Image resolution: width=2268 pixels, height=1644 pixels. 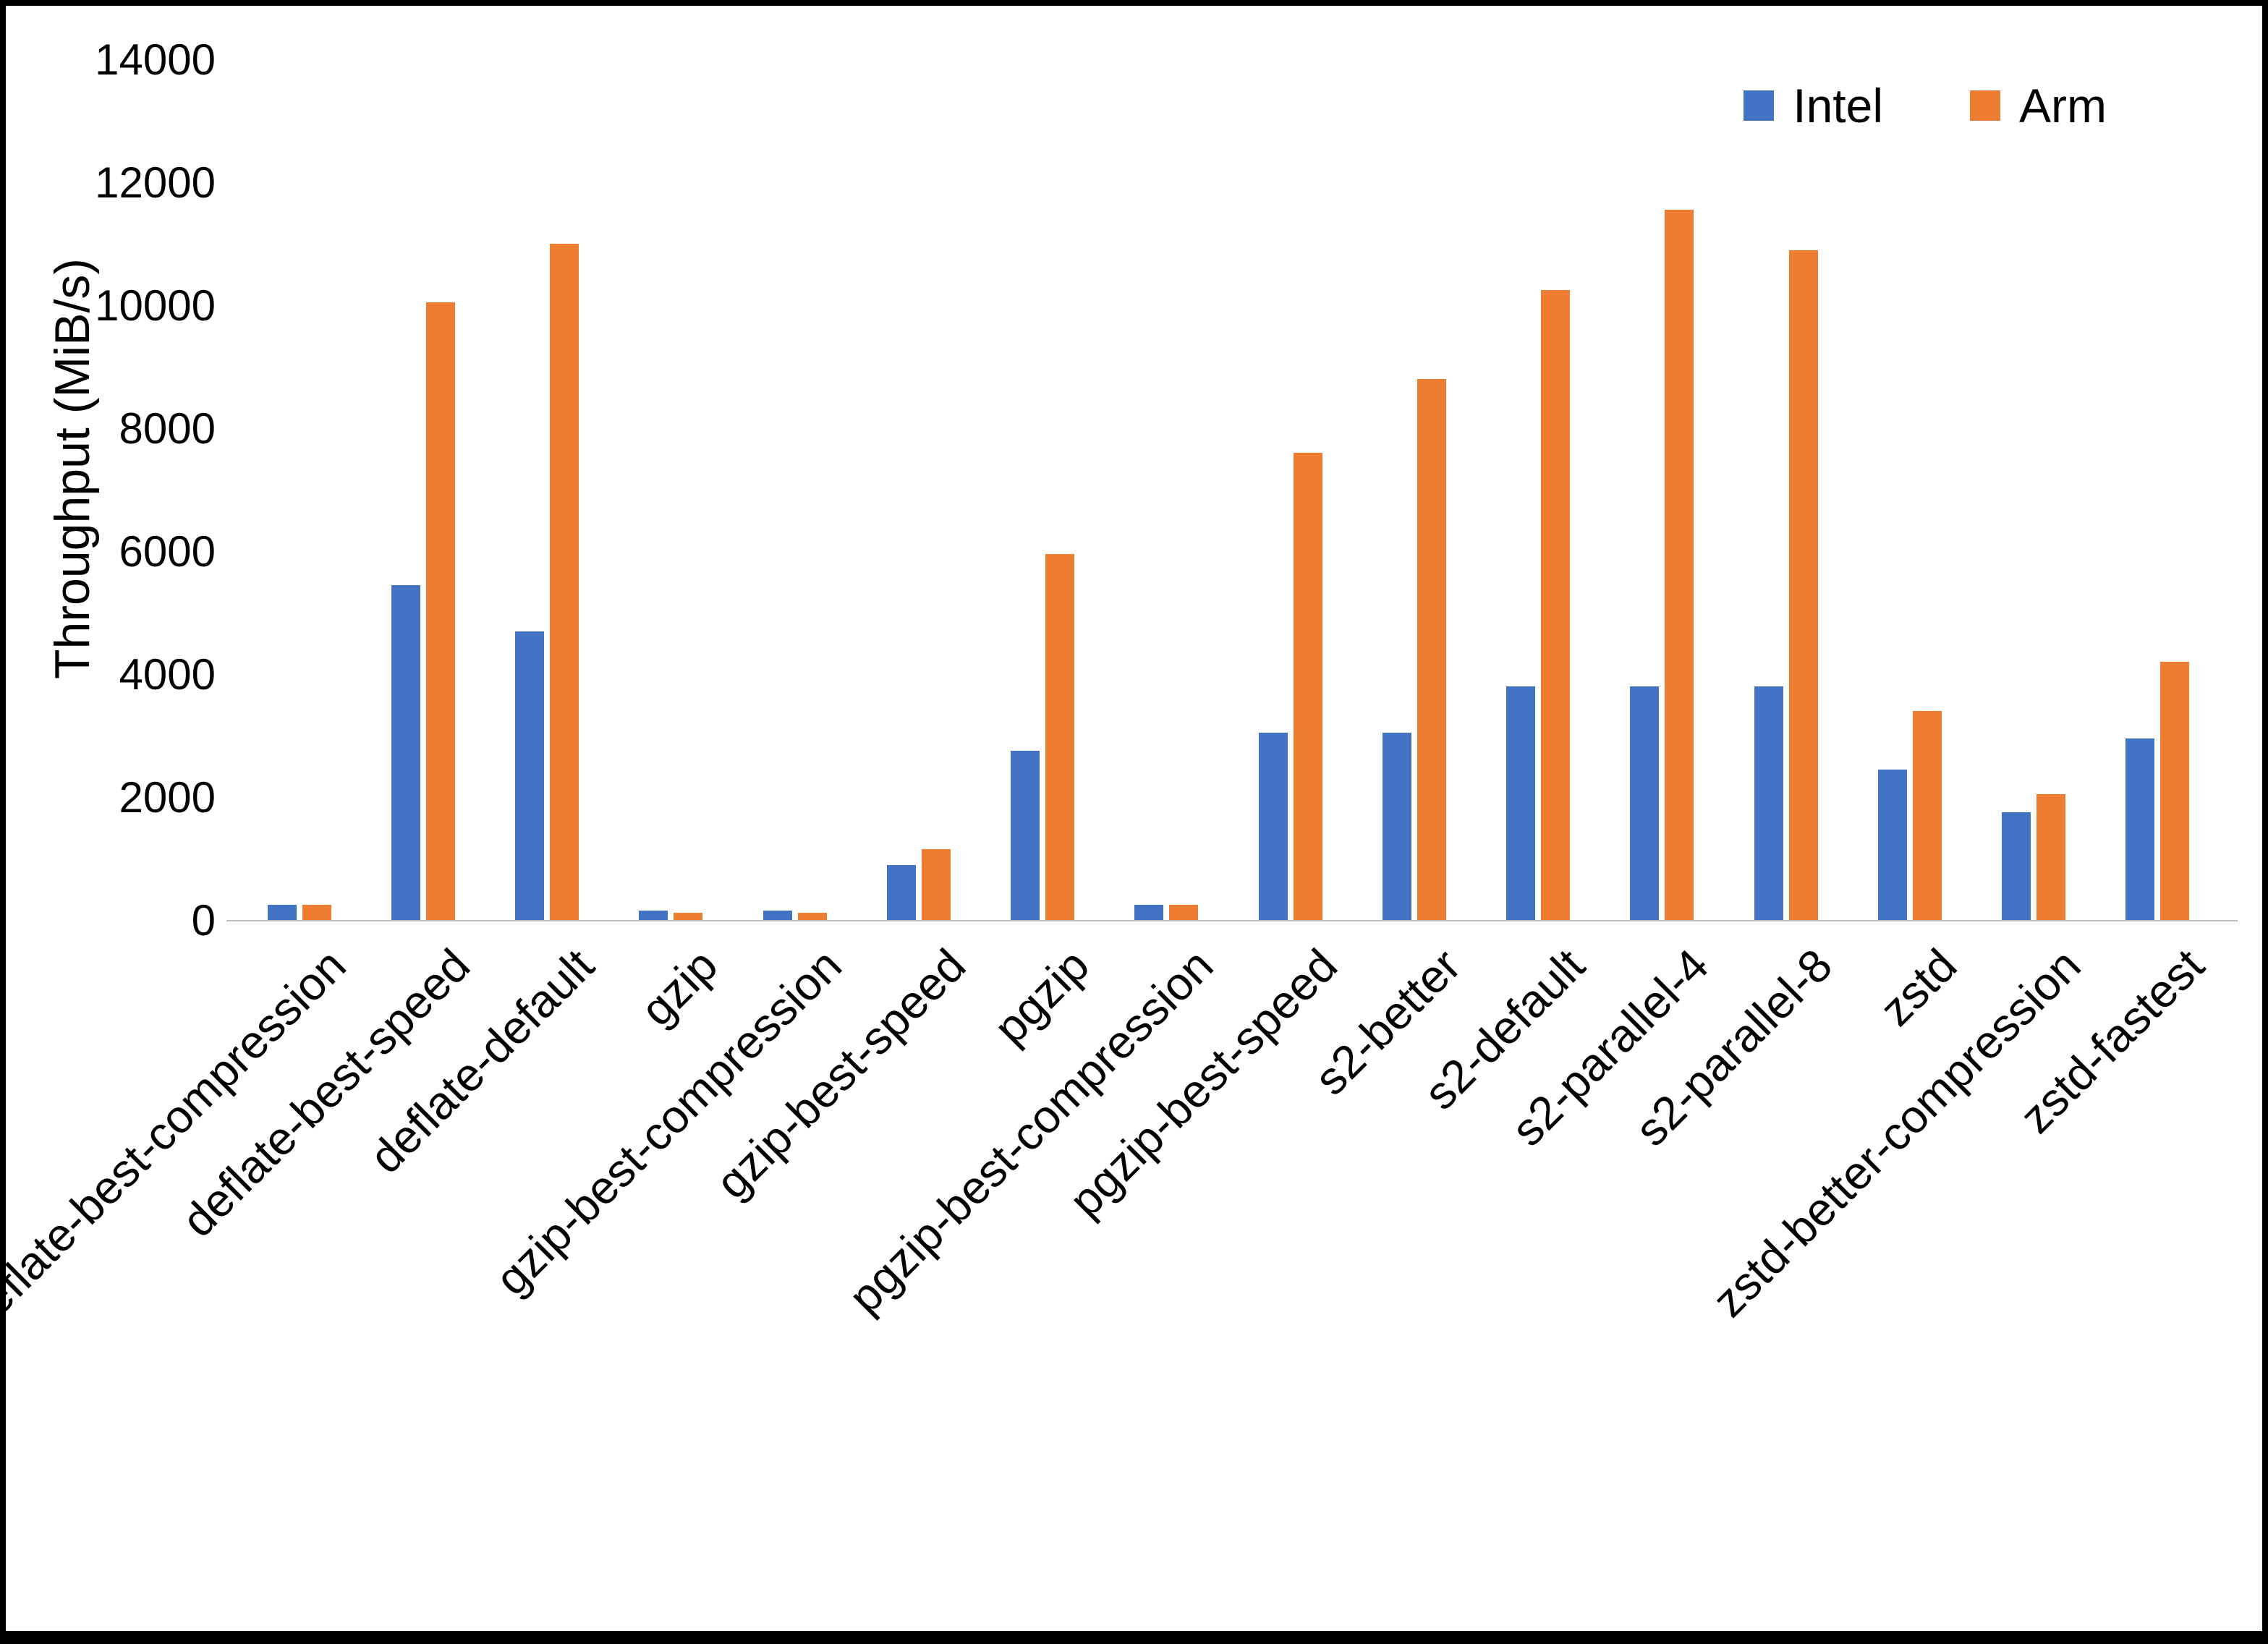 What do you see at coordinates (167, 551) in the screenshot?
I see `y-tick-label: 6000` at bounding box center [167, 551].